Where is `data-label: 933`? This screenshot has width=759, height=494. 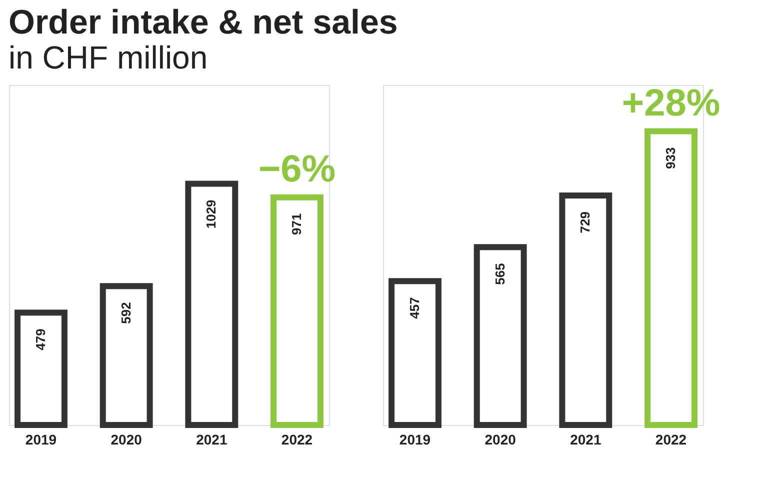 data-label: 933 is located at coordinates (670, 158).